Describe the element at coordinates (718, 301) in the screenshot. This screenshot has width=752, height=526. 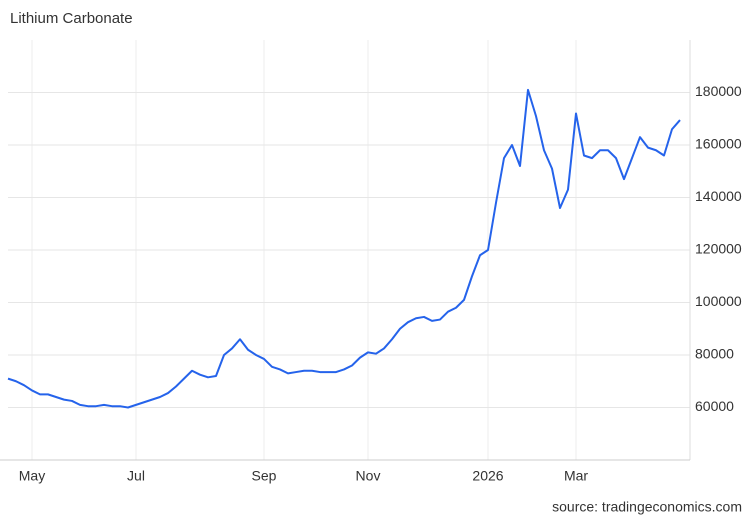
I see `y-tick-label: 100000` at that location.